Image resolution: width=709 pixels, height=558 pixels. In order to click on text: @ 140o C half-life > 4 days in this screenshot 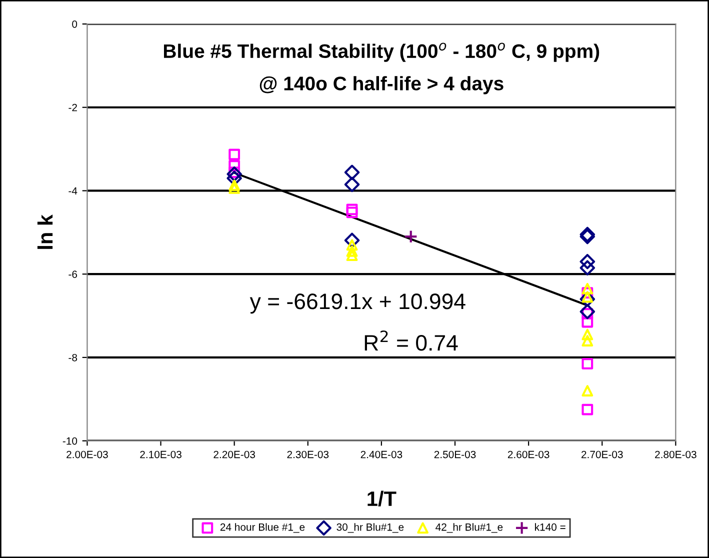, I will do `click(382, 85)`.